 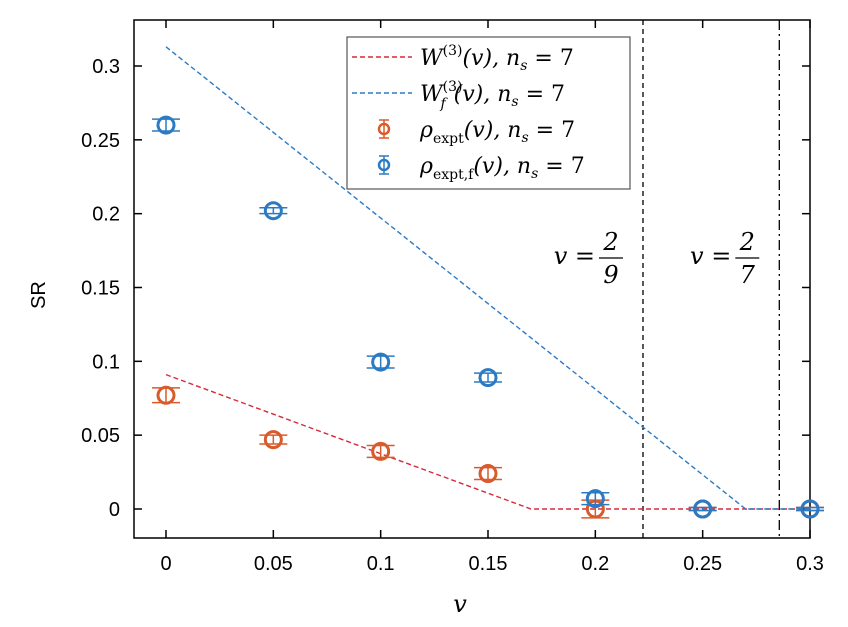 What do you see at coordinates (610, 275) in the screenshot?
I see `vline-label-denominator: 9` at bounding box center [610, 275].